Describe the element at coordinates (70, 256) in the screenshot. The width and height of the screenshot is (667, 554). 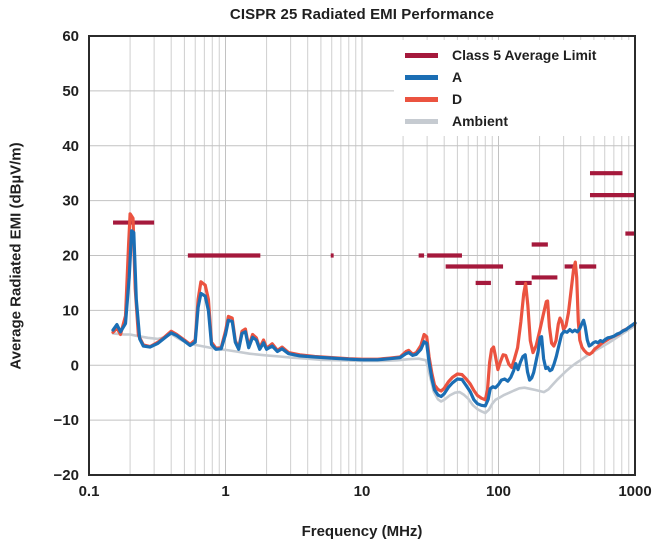
I see `y-tick-label: 20` at that location.